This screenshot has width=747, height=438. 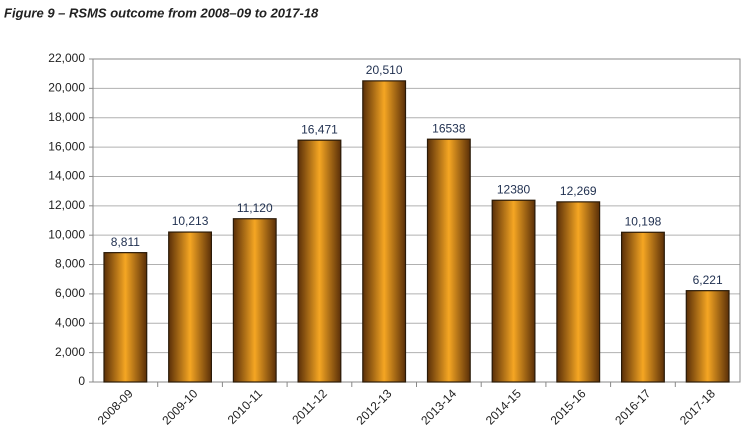 I want to click on y-tick-label: 2,000, so click(x=70, y=352).